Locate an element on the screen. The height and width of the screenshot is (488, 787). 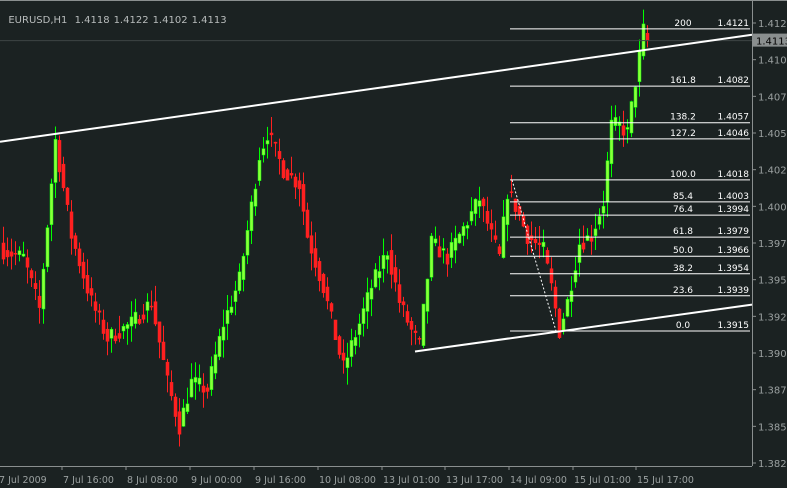
price-tick-label: 1.4075 is located at coordinates (772, 97).